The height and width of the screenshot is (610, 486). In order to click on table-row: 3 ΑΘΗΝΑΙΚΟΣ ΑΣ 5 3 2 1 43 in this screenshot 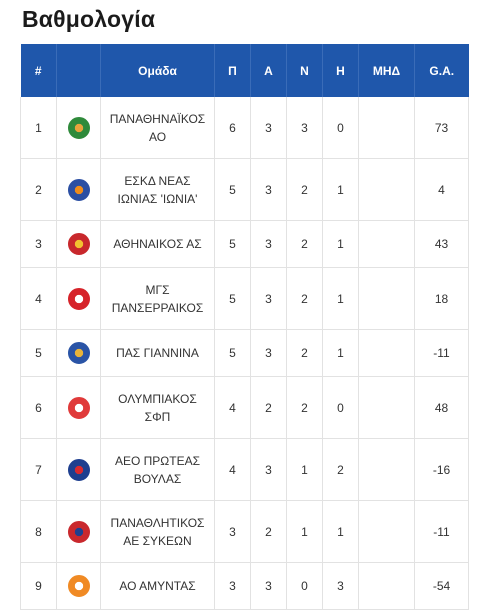, I will do `click(244, 244)`.